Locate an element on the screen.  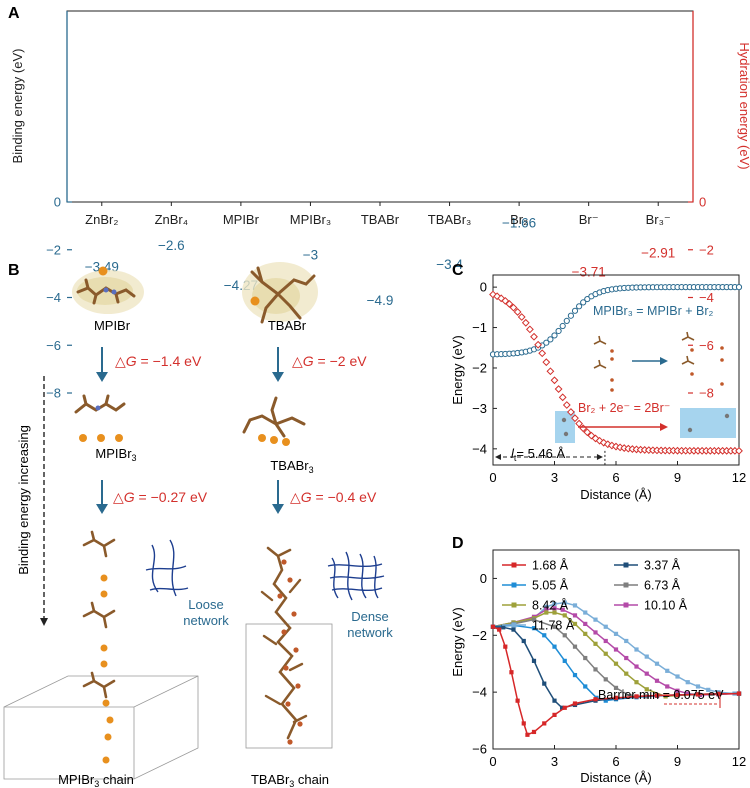
legend-label: 11.78 Å is located at coordinates (553, 625).